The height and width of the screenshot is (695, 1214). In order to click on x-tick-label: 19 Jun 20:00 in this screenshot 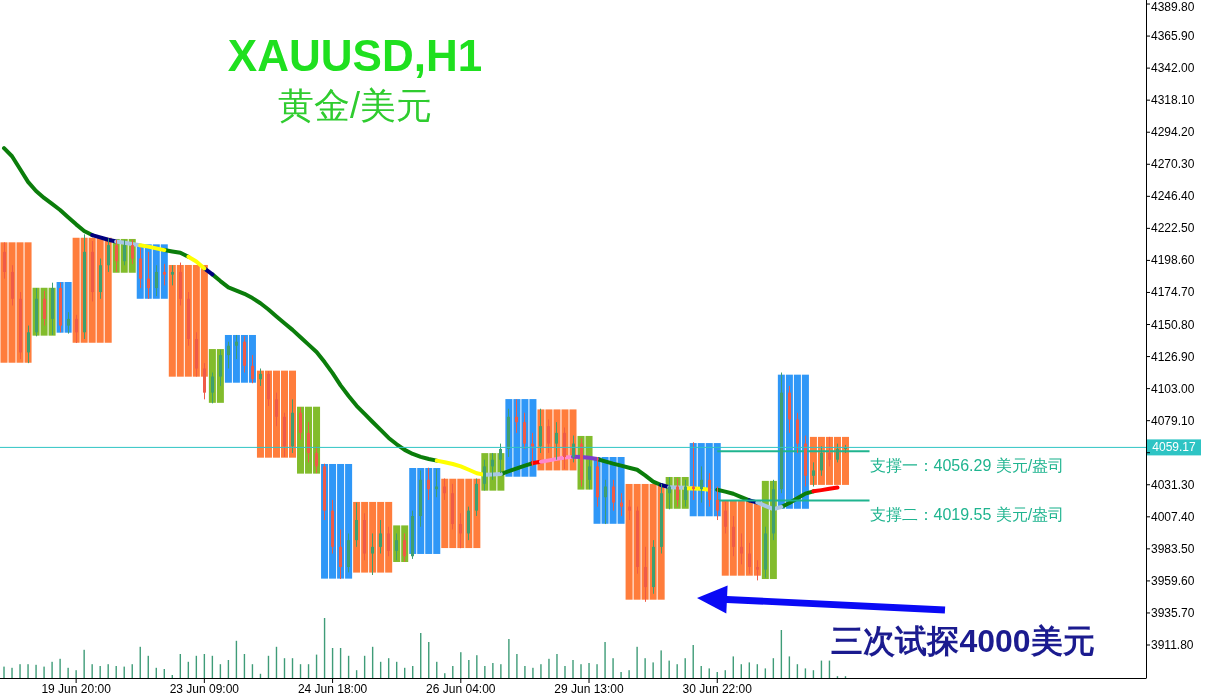, I will do `click(76, 688)`.